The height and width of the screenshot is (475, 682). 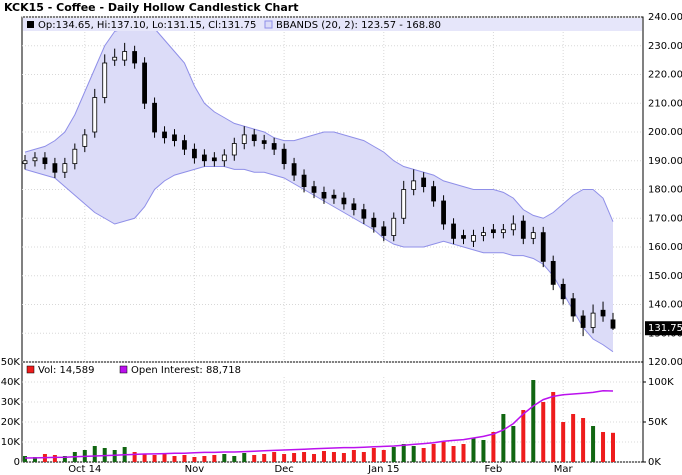 I want to click on x-tick-label: Nov, so click(x=195, y=469).